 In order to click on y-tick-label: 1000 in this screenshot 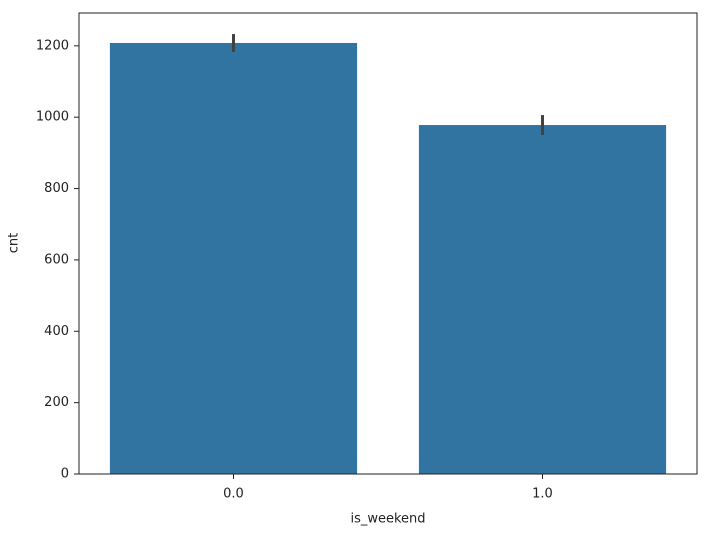, I will do `click(52, 117)`.